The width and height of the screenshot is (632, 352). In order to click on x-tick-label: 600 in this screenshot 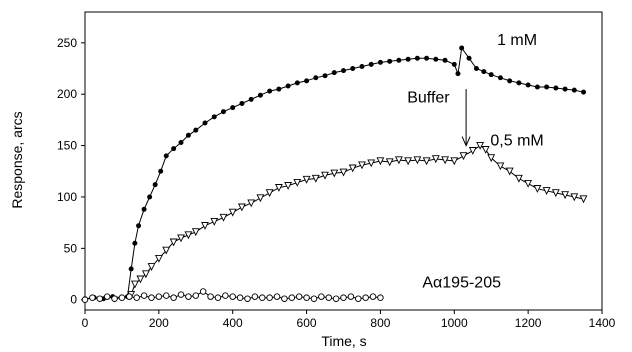, I will do `click(307, 323)`.